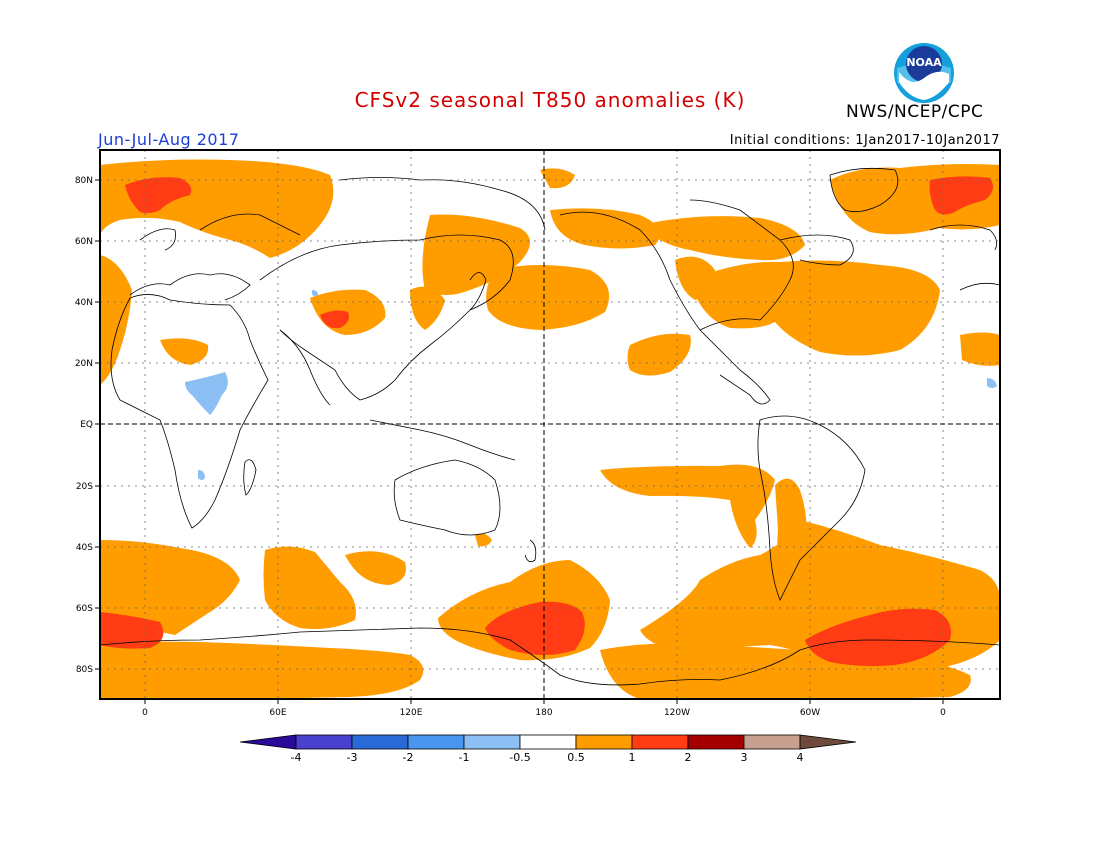 This screenshot has width=1100, height=850. Describe the element at coordinates (84, 548) in the screenshot. I see `lat-label: 40S` at that location.